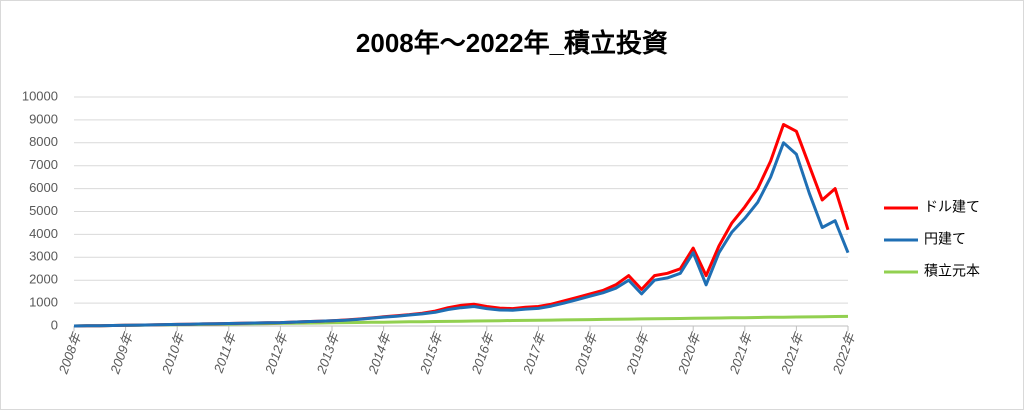  Describe the element at coordinates (512, 43) in the screenshot. I see `chart-title: 2008年～2022年_積立投資` at that location.